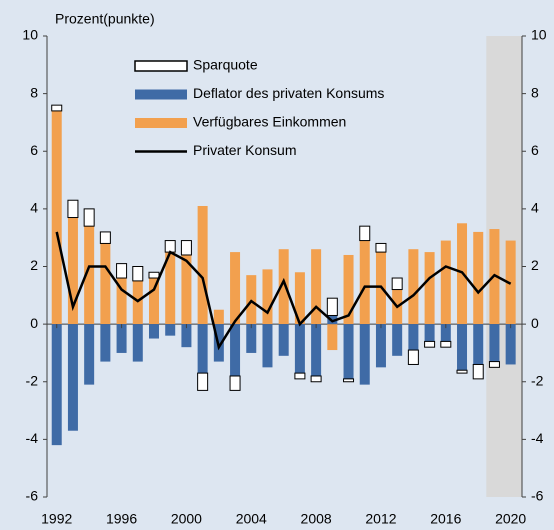 The image size is (554, 530). I want to click on x-tick-label: 2004, so click(251, 519).